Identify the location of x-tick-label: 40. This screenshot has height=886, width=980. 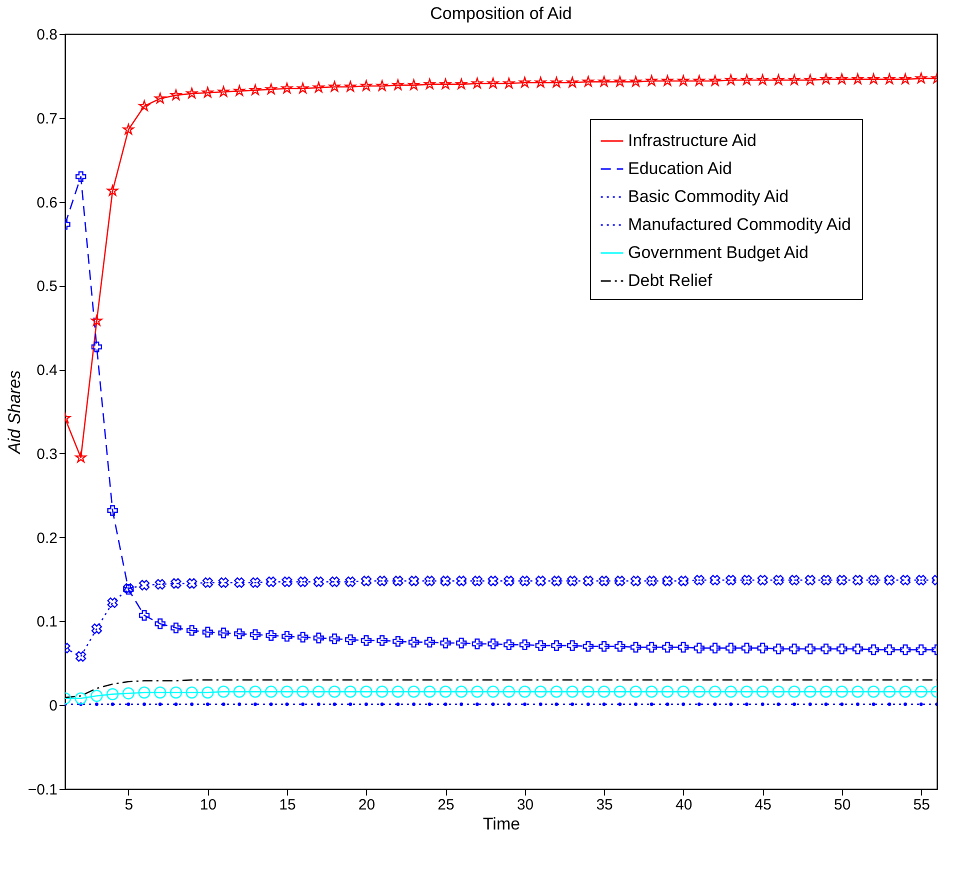
(683, 805).